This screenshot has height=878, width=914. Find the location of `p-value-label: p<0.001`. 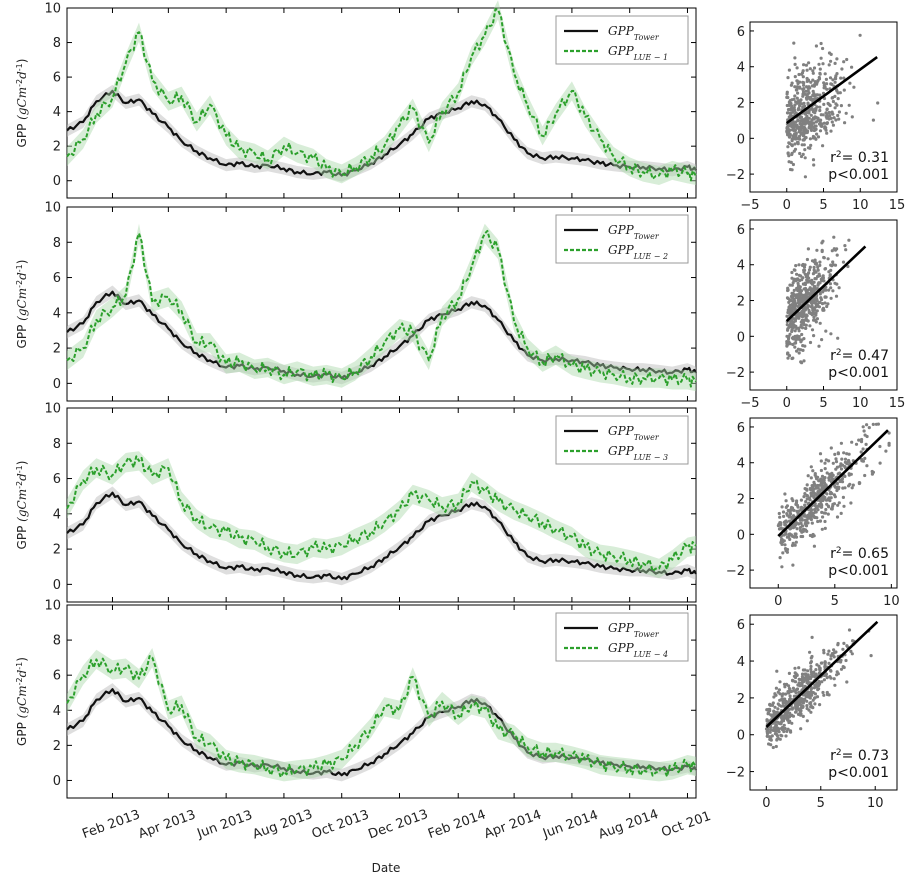

p-value-label: p<0.001 is located at coordinates (858, 175).